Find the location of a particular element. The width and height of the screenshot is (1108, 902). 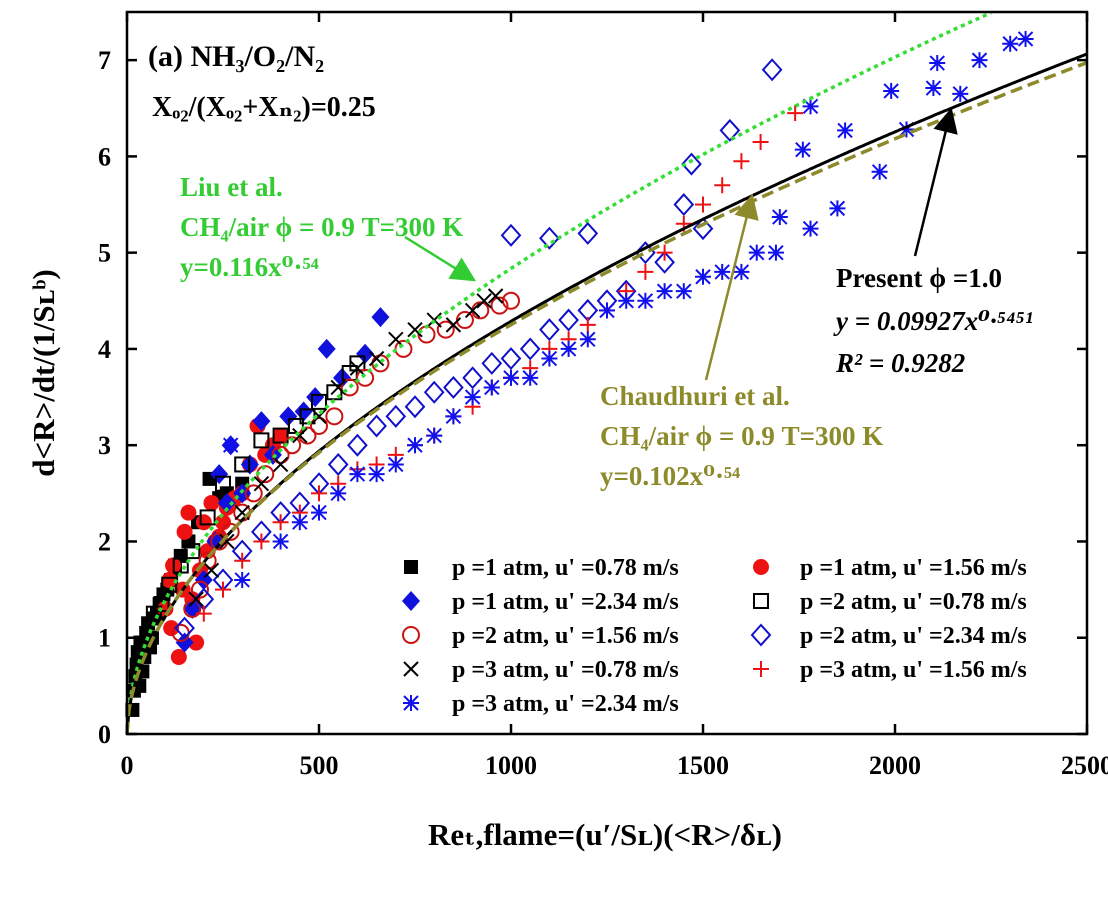

legend-label: p =3 atm, u' =0.78 m/s is located at coordinates (565, 670).